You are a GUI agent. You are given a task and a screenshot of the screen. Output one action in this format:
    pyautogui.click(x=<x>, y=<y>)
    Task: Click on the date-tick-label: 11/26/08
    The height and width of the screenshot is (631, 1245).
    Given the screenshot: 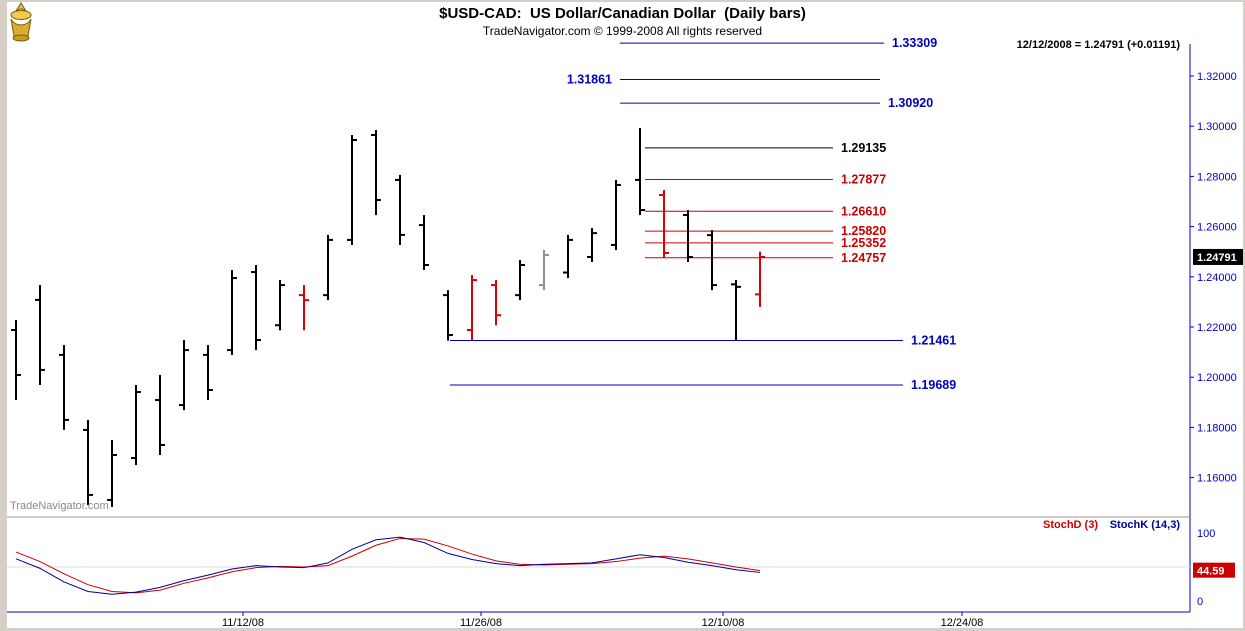 What is the action you would take?
    pyautogui.click(x=481, y=623)
    